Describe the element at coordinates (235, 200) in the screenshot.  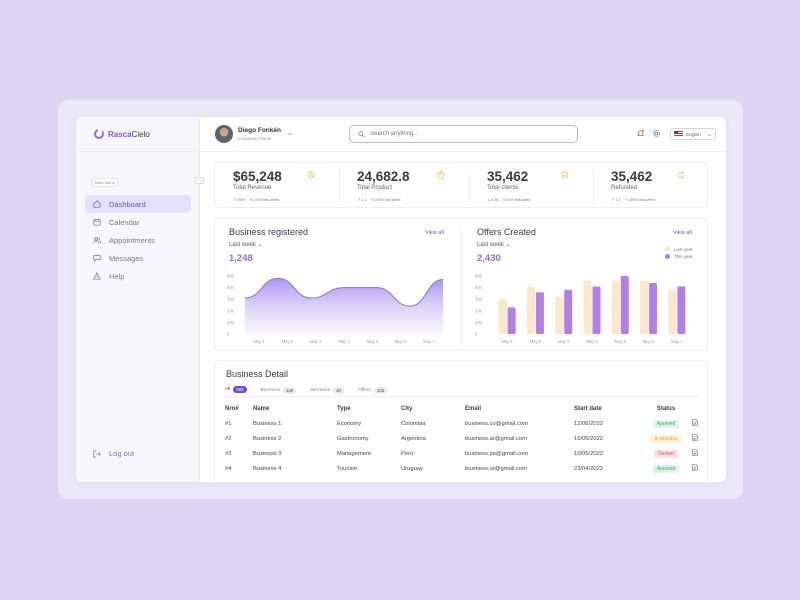
I see `trend-arrow-icon: ↗` at that location.